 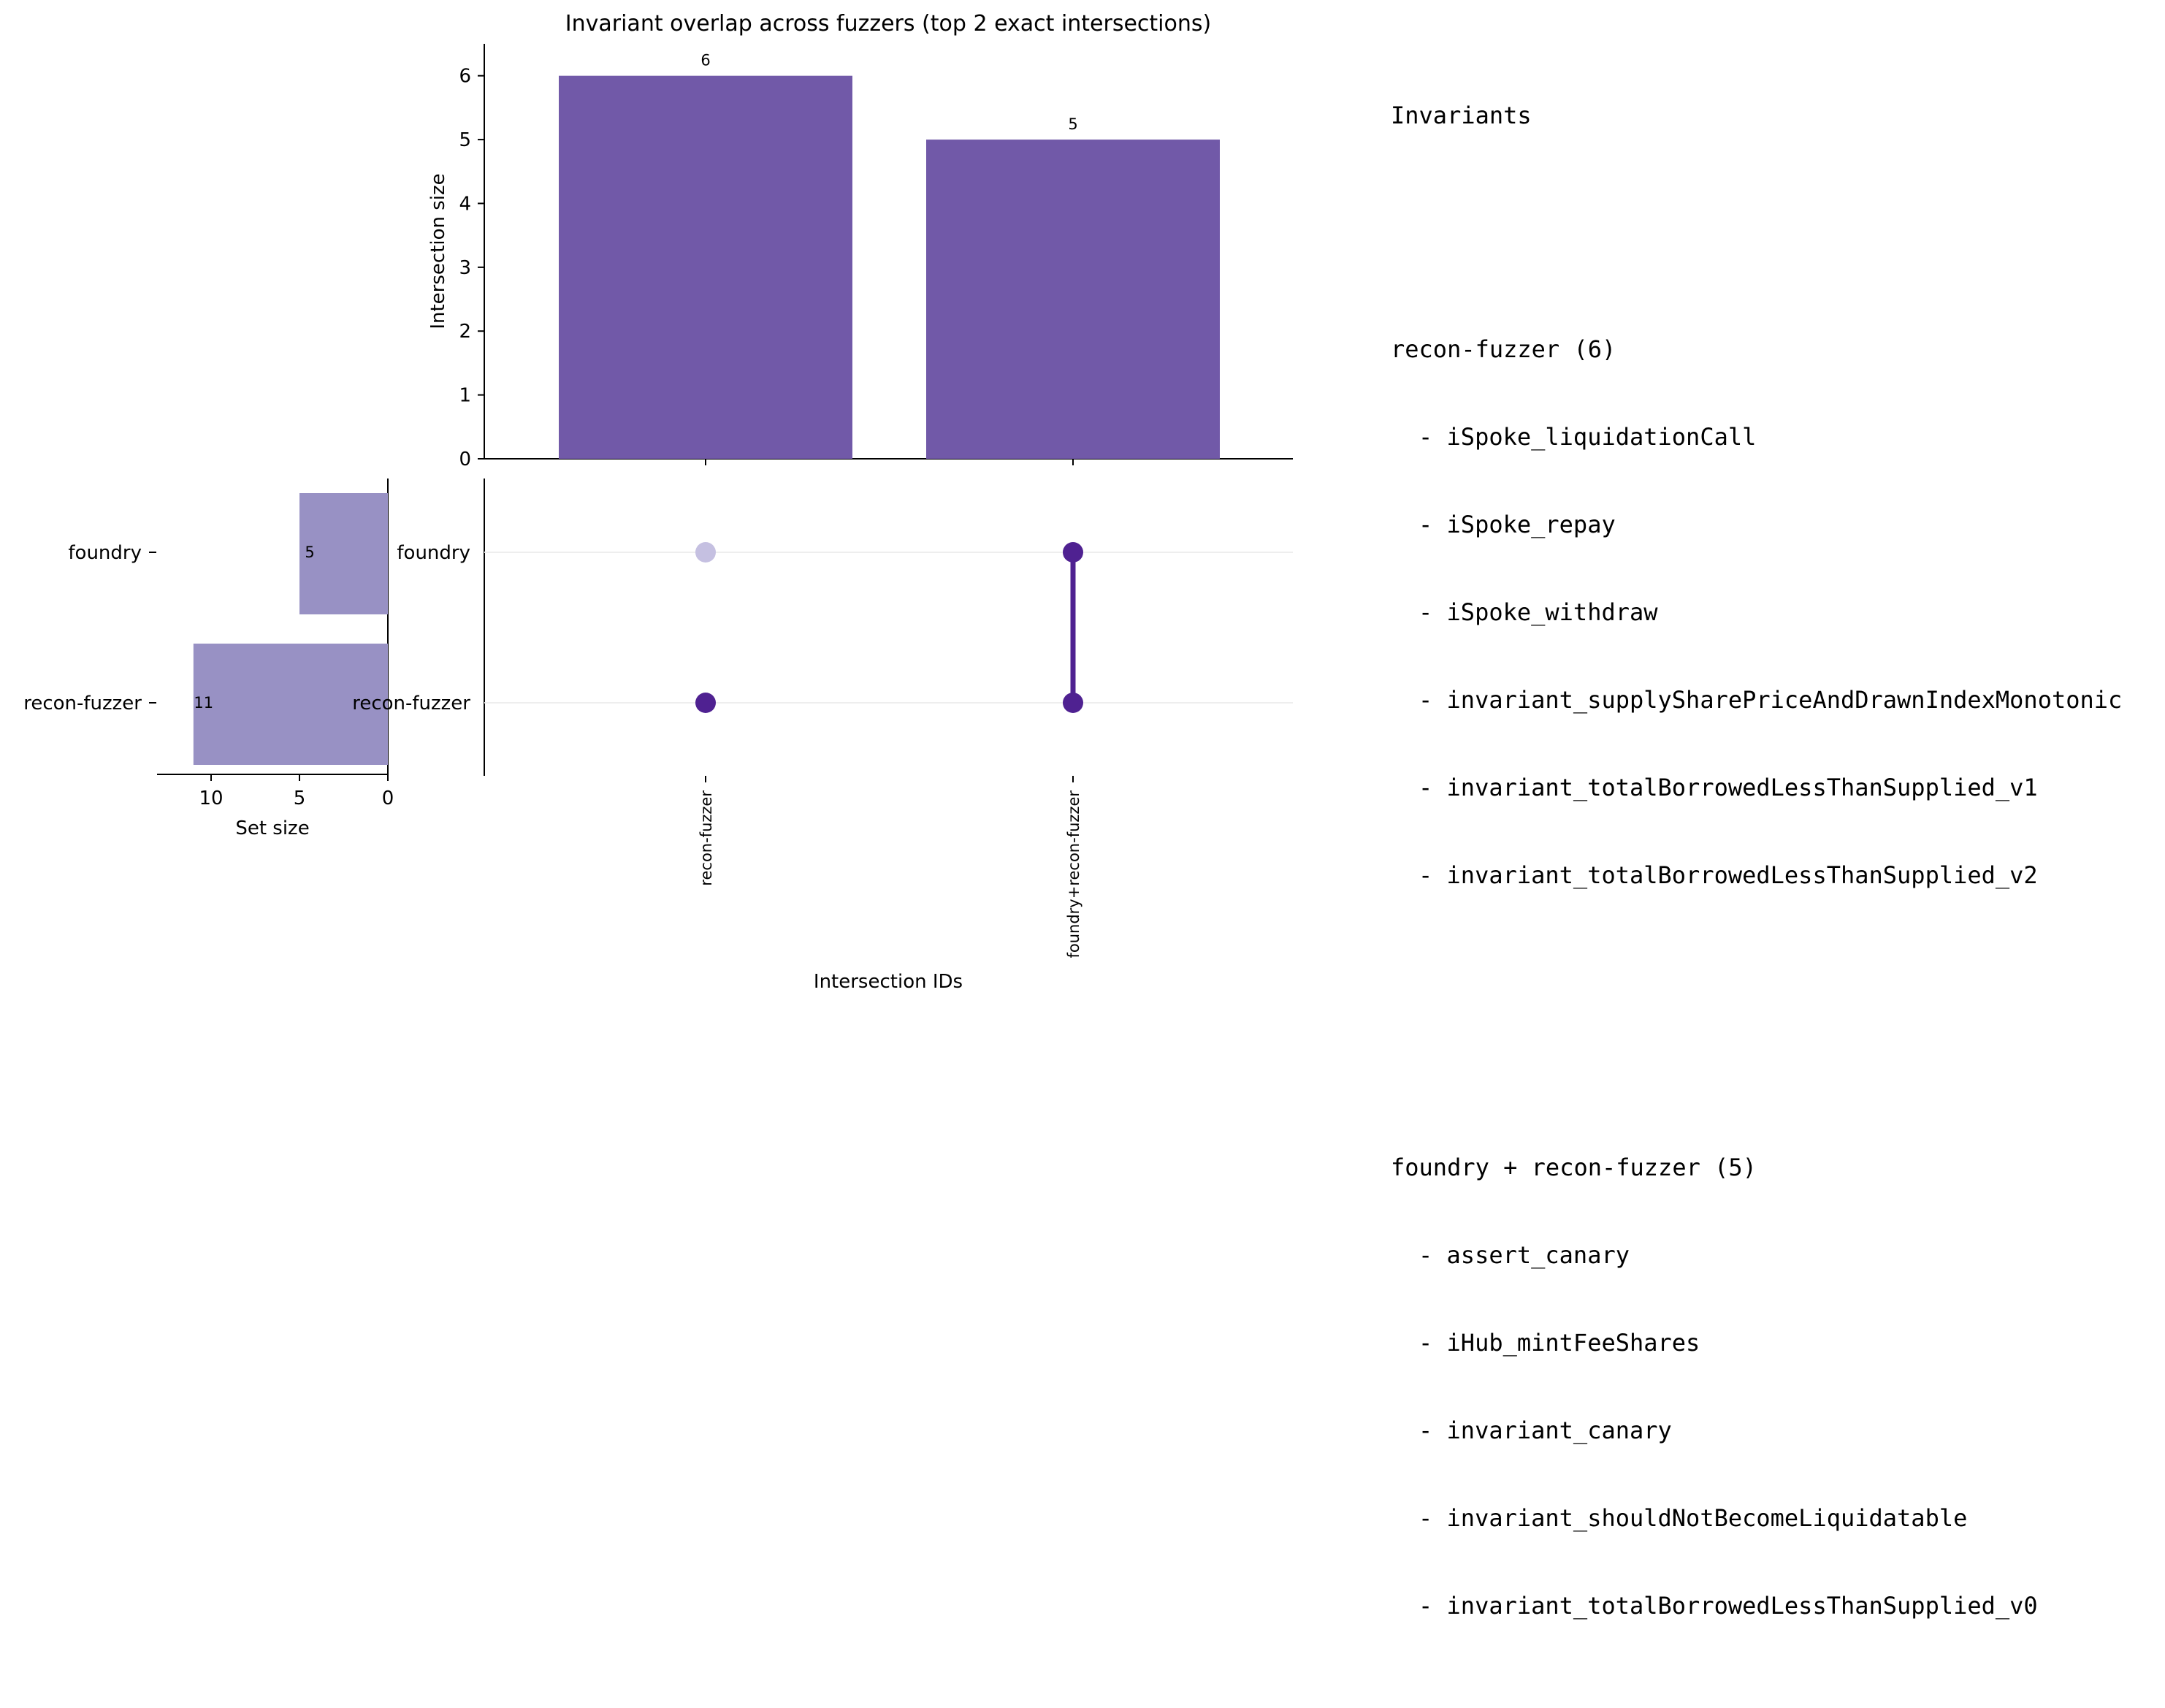 What do you see at coordinates (1073, 874) in the screenshot?
I see `intersection-id-label: foundry+recon-fuzzer` at bounding box center [1073, 874].